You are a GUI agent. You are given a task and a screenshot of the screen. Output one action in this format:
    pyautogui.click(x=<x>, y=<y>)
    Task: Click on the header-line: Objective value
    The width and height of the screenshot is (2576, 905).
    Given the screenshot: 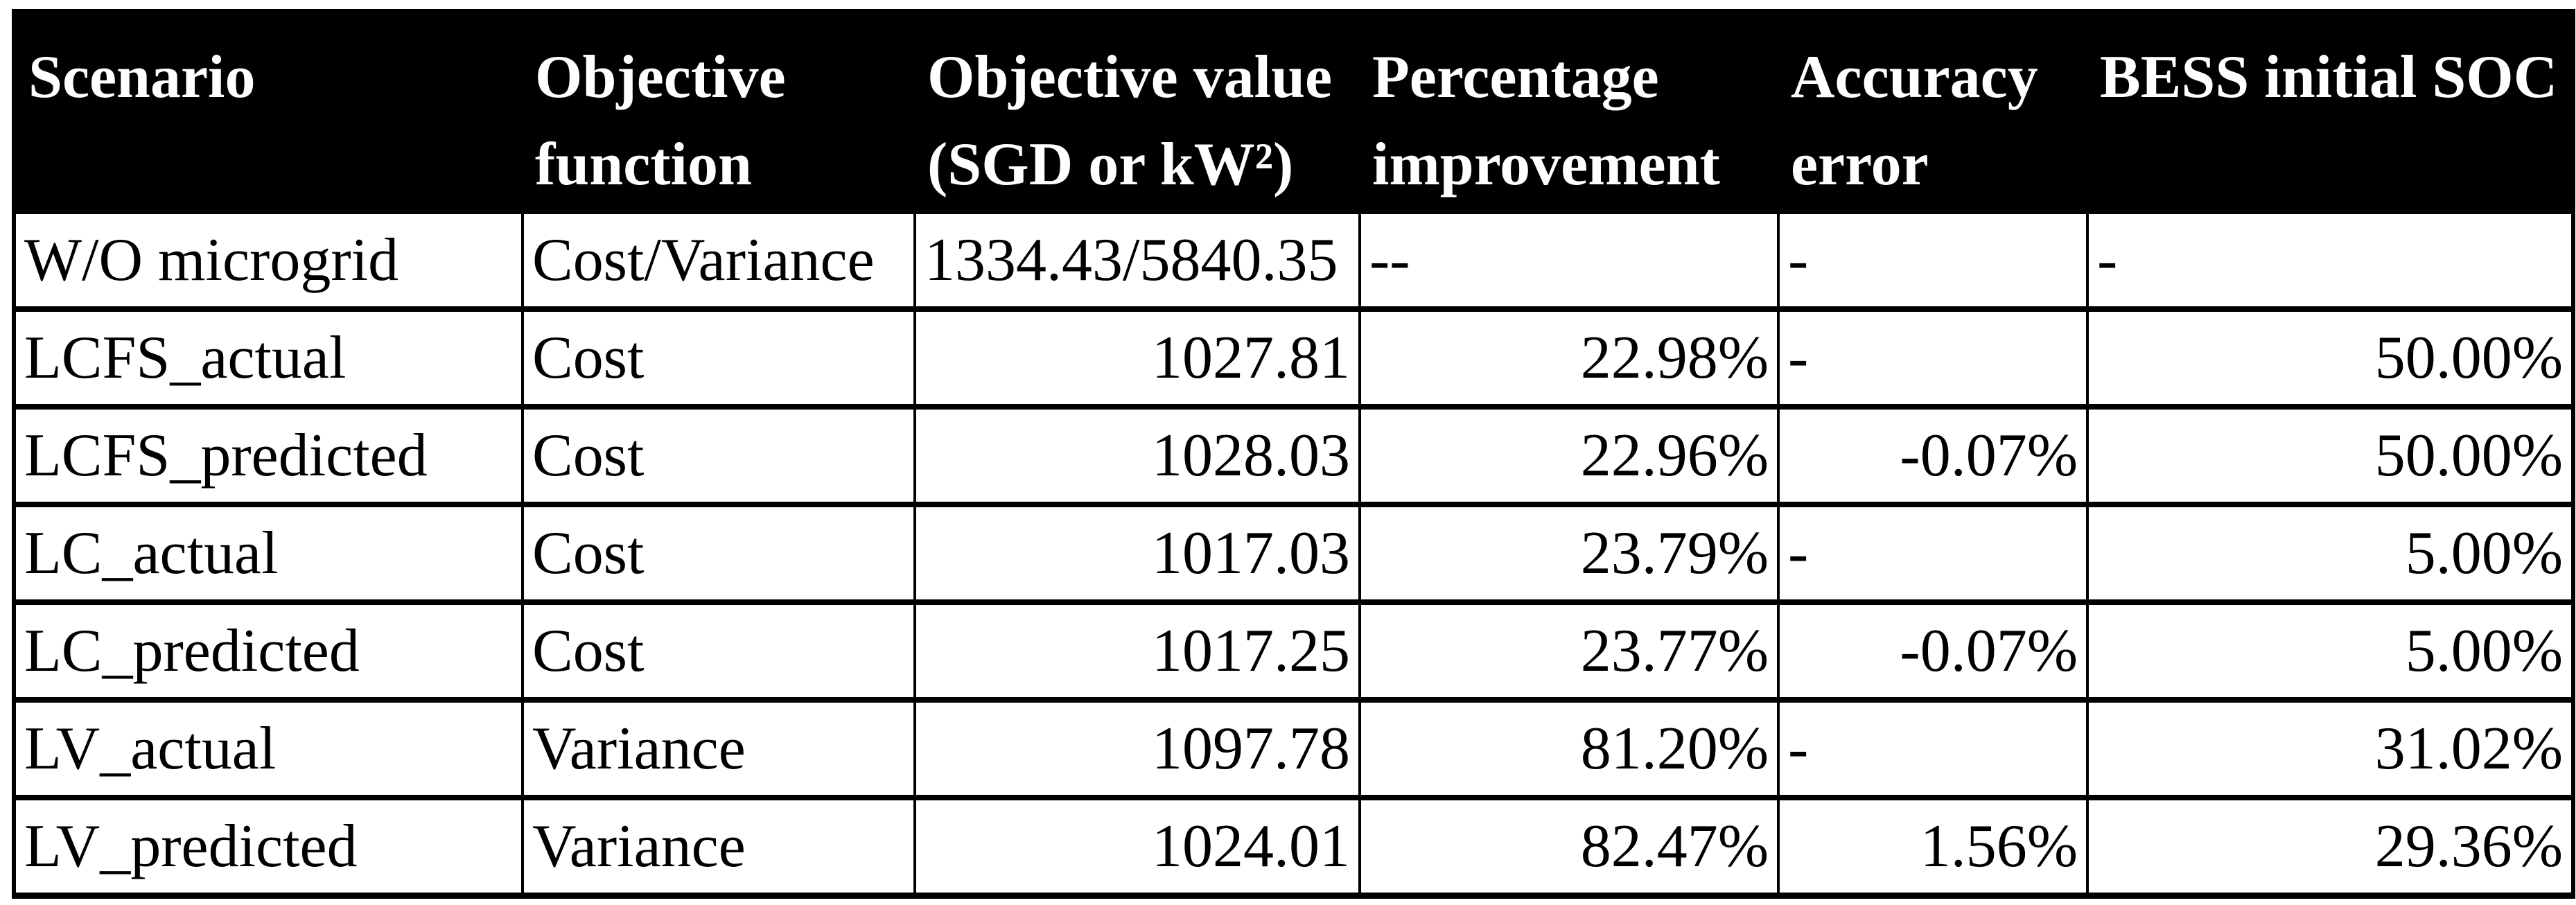 What is the action you would take?
    pyautogui.click(x=1130, y=77)
    